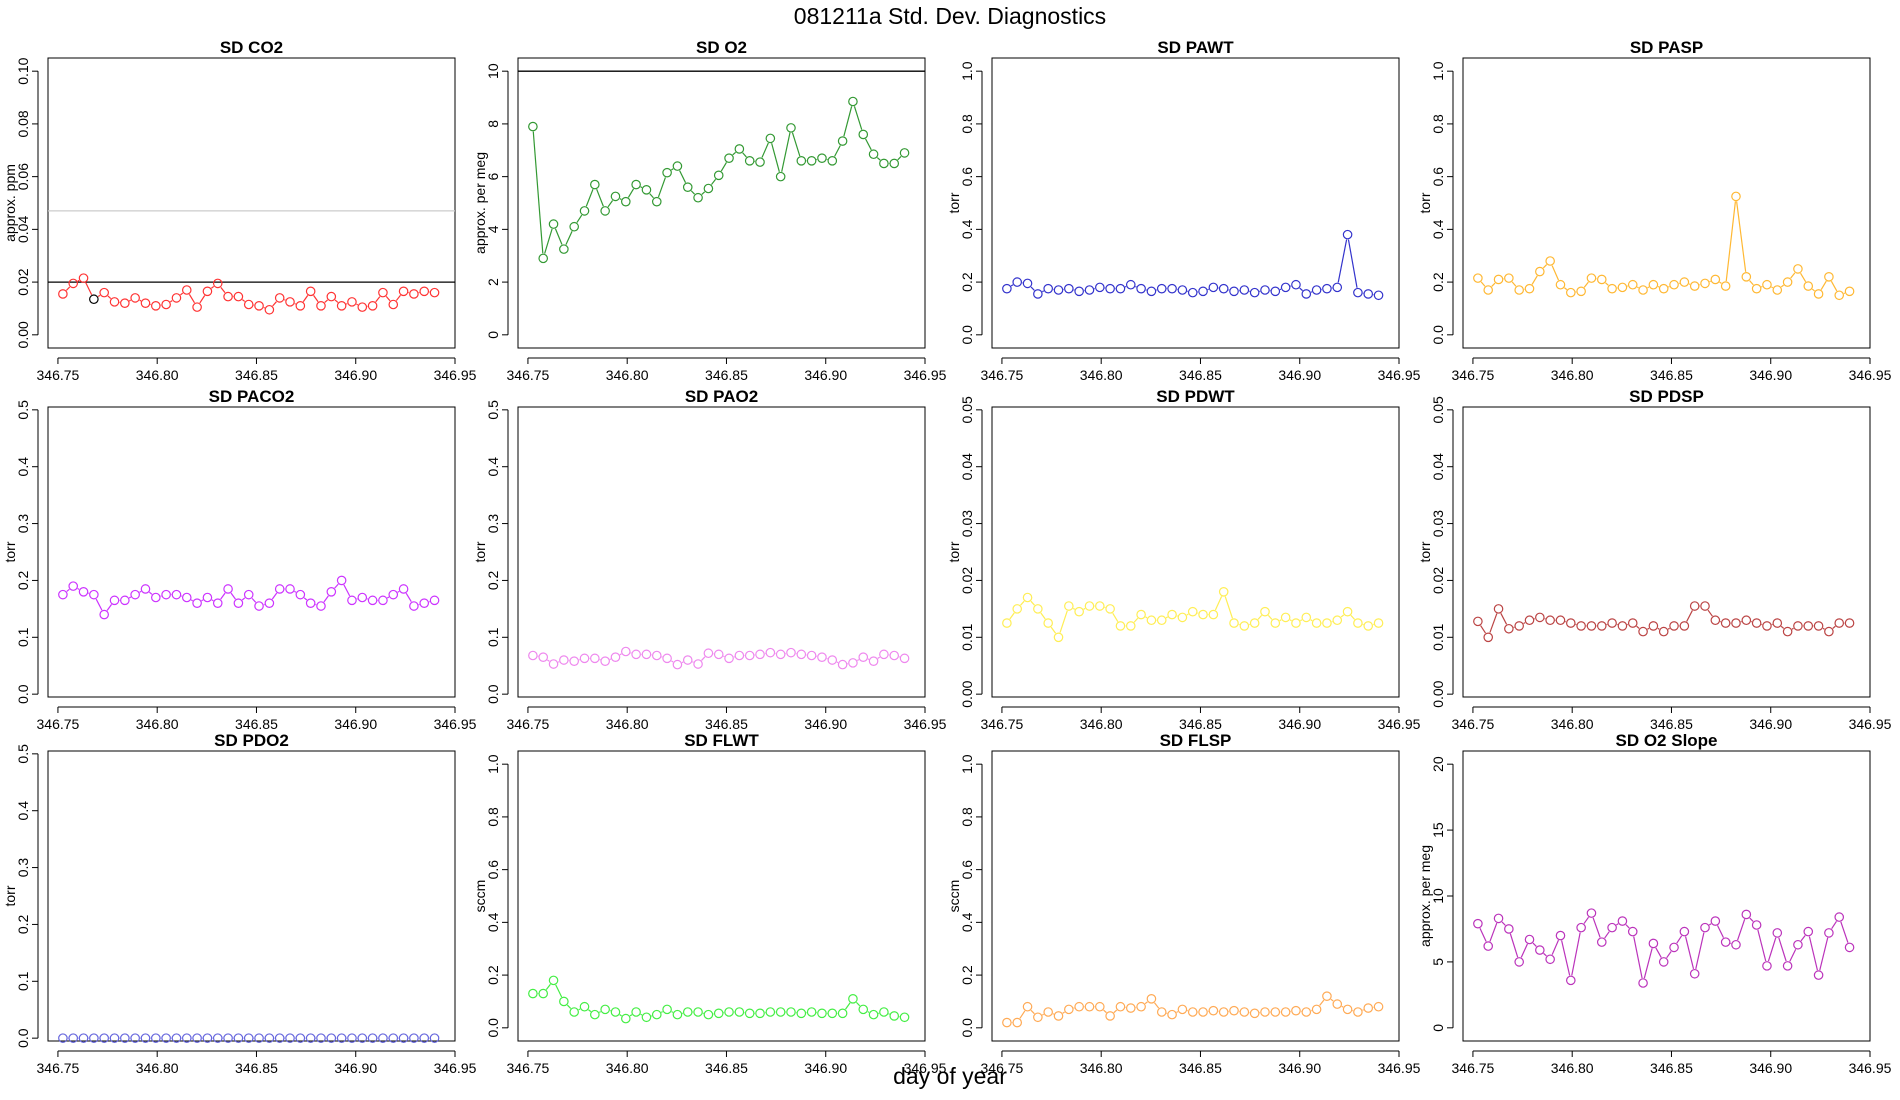 The image size is (1900, 1100). Describe the element at coordinates (1666, 740) in the screenshot. I see `chart-title: SD O2 Slope` at that location.